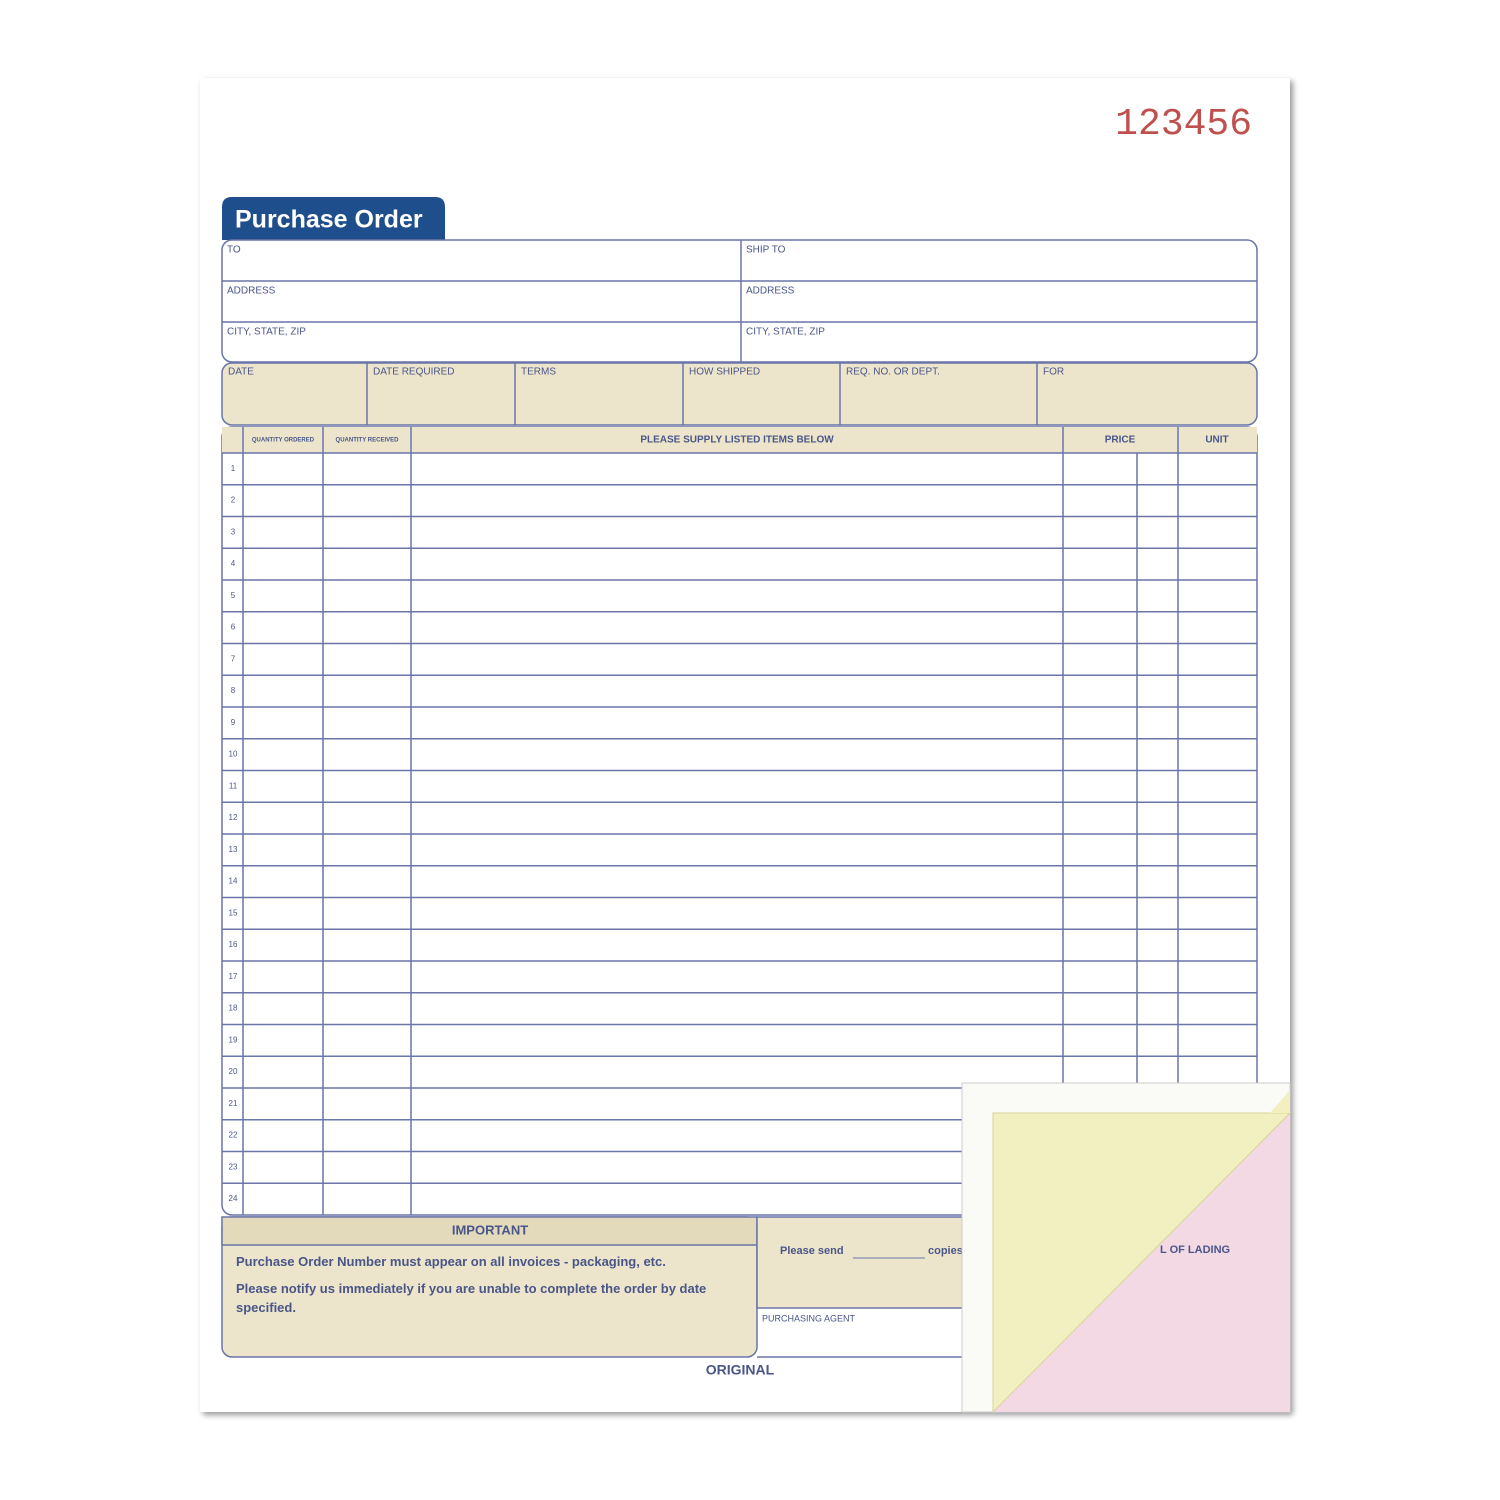 The height and width of the screenshot is (1500, 1500). What do you see at coordinates (1280, 1101) in the screenshot?
I see `carbon-copy-yellow-corner` at bounding box center [1280, 1101].